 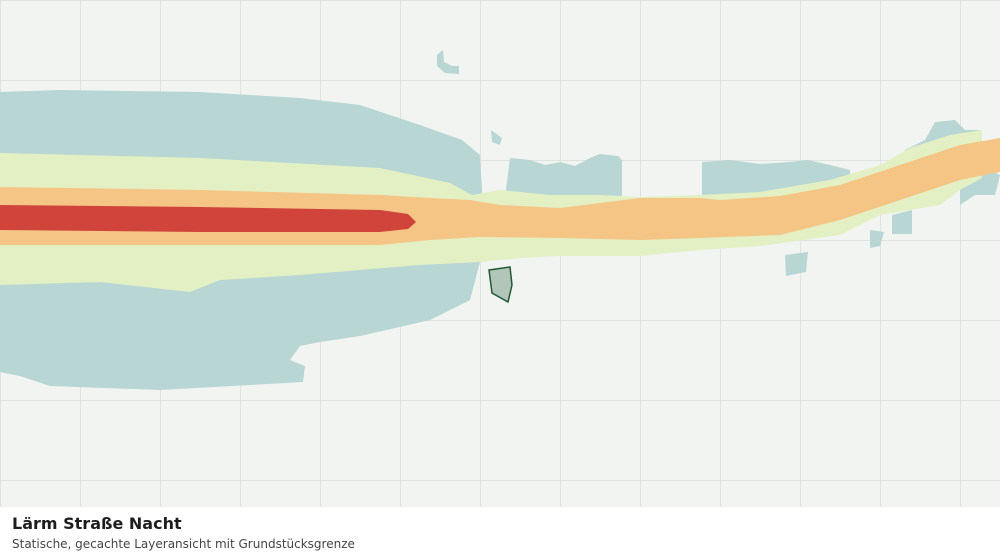 What do you see at coordinates (500, 285) in the screenshot?
I see `parcel-boundary` at bounding box center [500, 285].